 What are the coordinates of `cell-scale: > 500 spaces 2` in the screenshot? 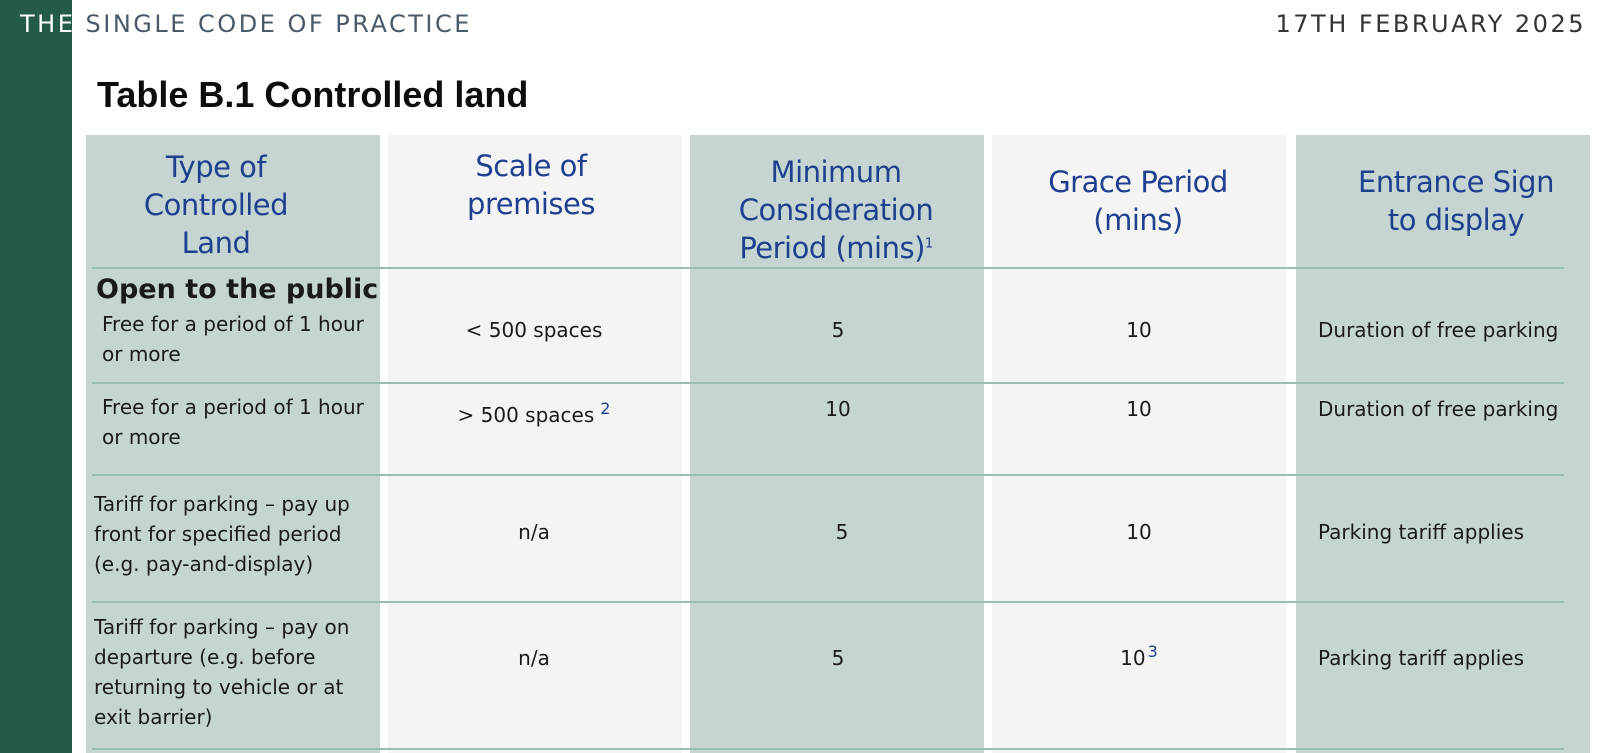 It's located at (534, 413).